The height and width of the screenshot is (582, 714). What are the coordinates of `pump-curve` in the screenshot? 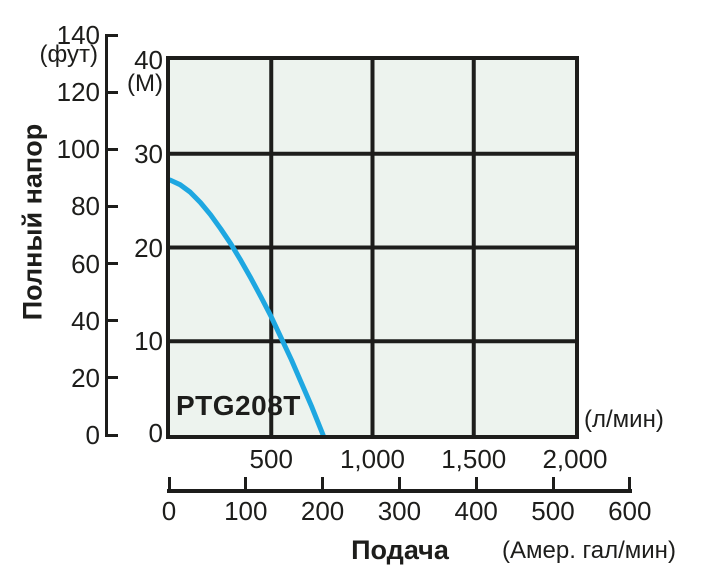 It's located at (248, 306).